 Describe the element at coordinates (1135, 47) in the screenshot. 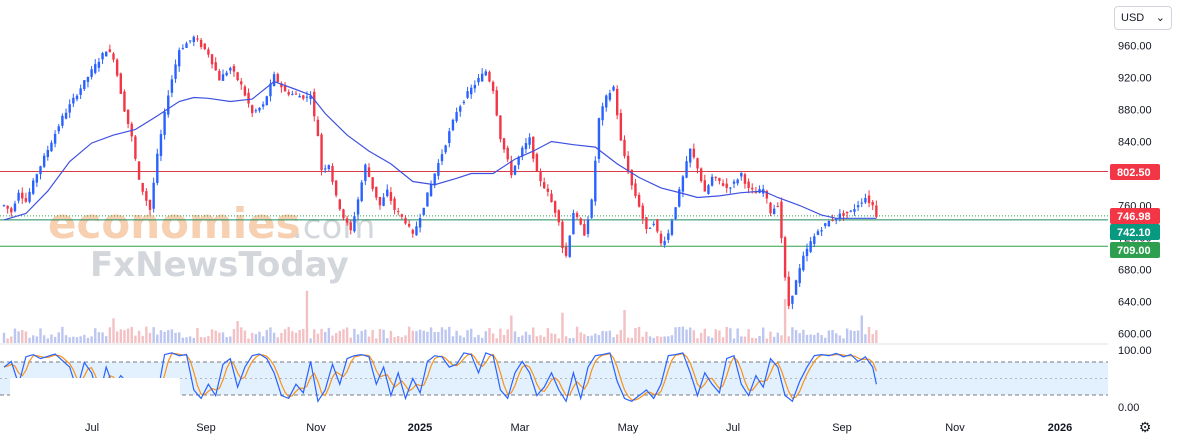

I see `price-tick-label: 960.00` at that location.